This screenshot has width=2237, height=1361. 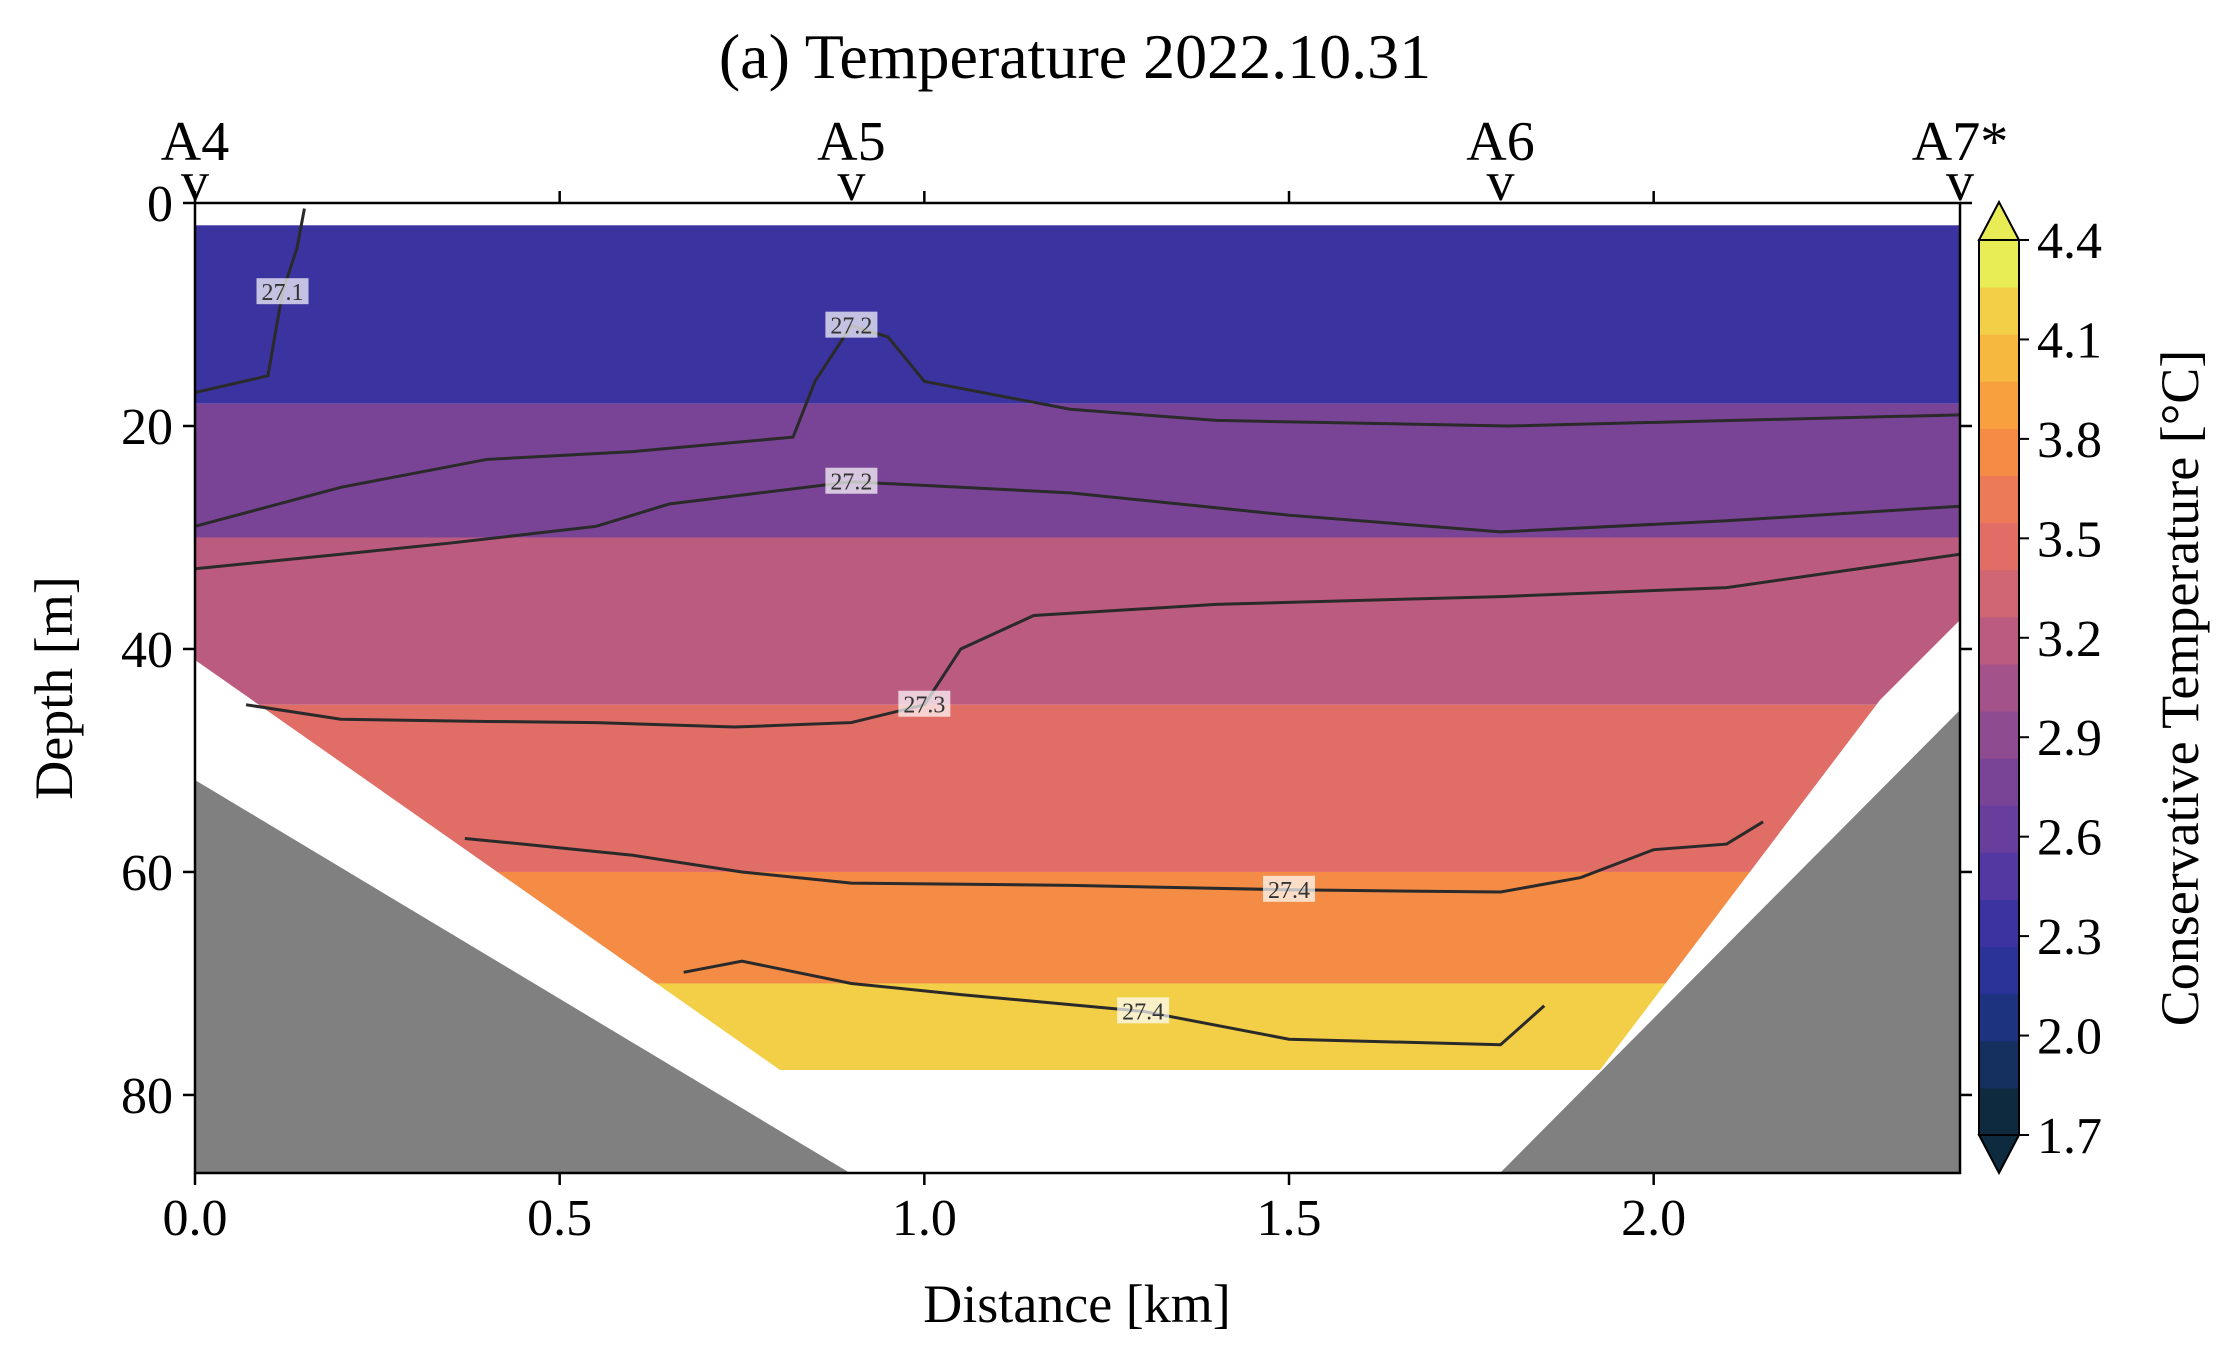 I want to click on contour-label-0: 27.1, so click(x=283, y=293).